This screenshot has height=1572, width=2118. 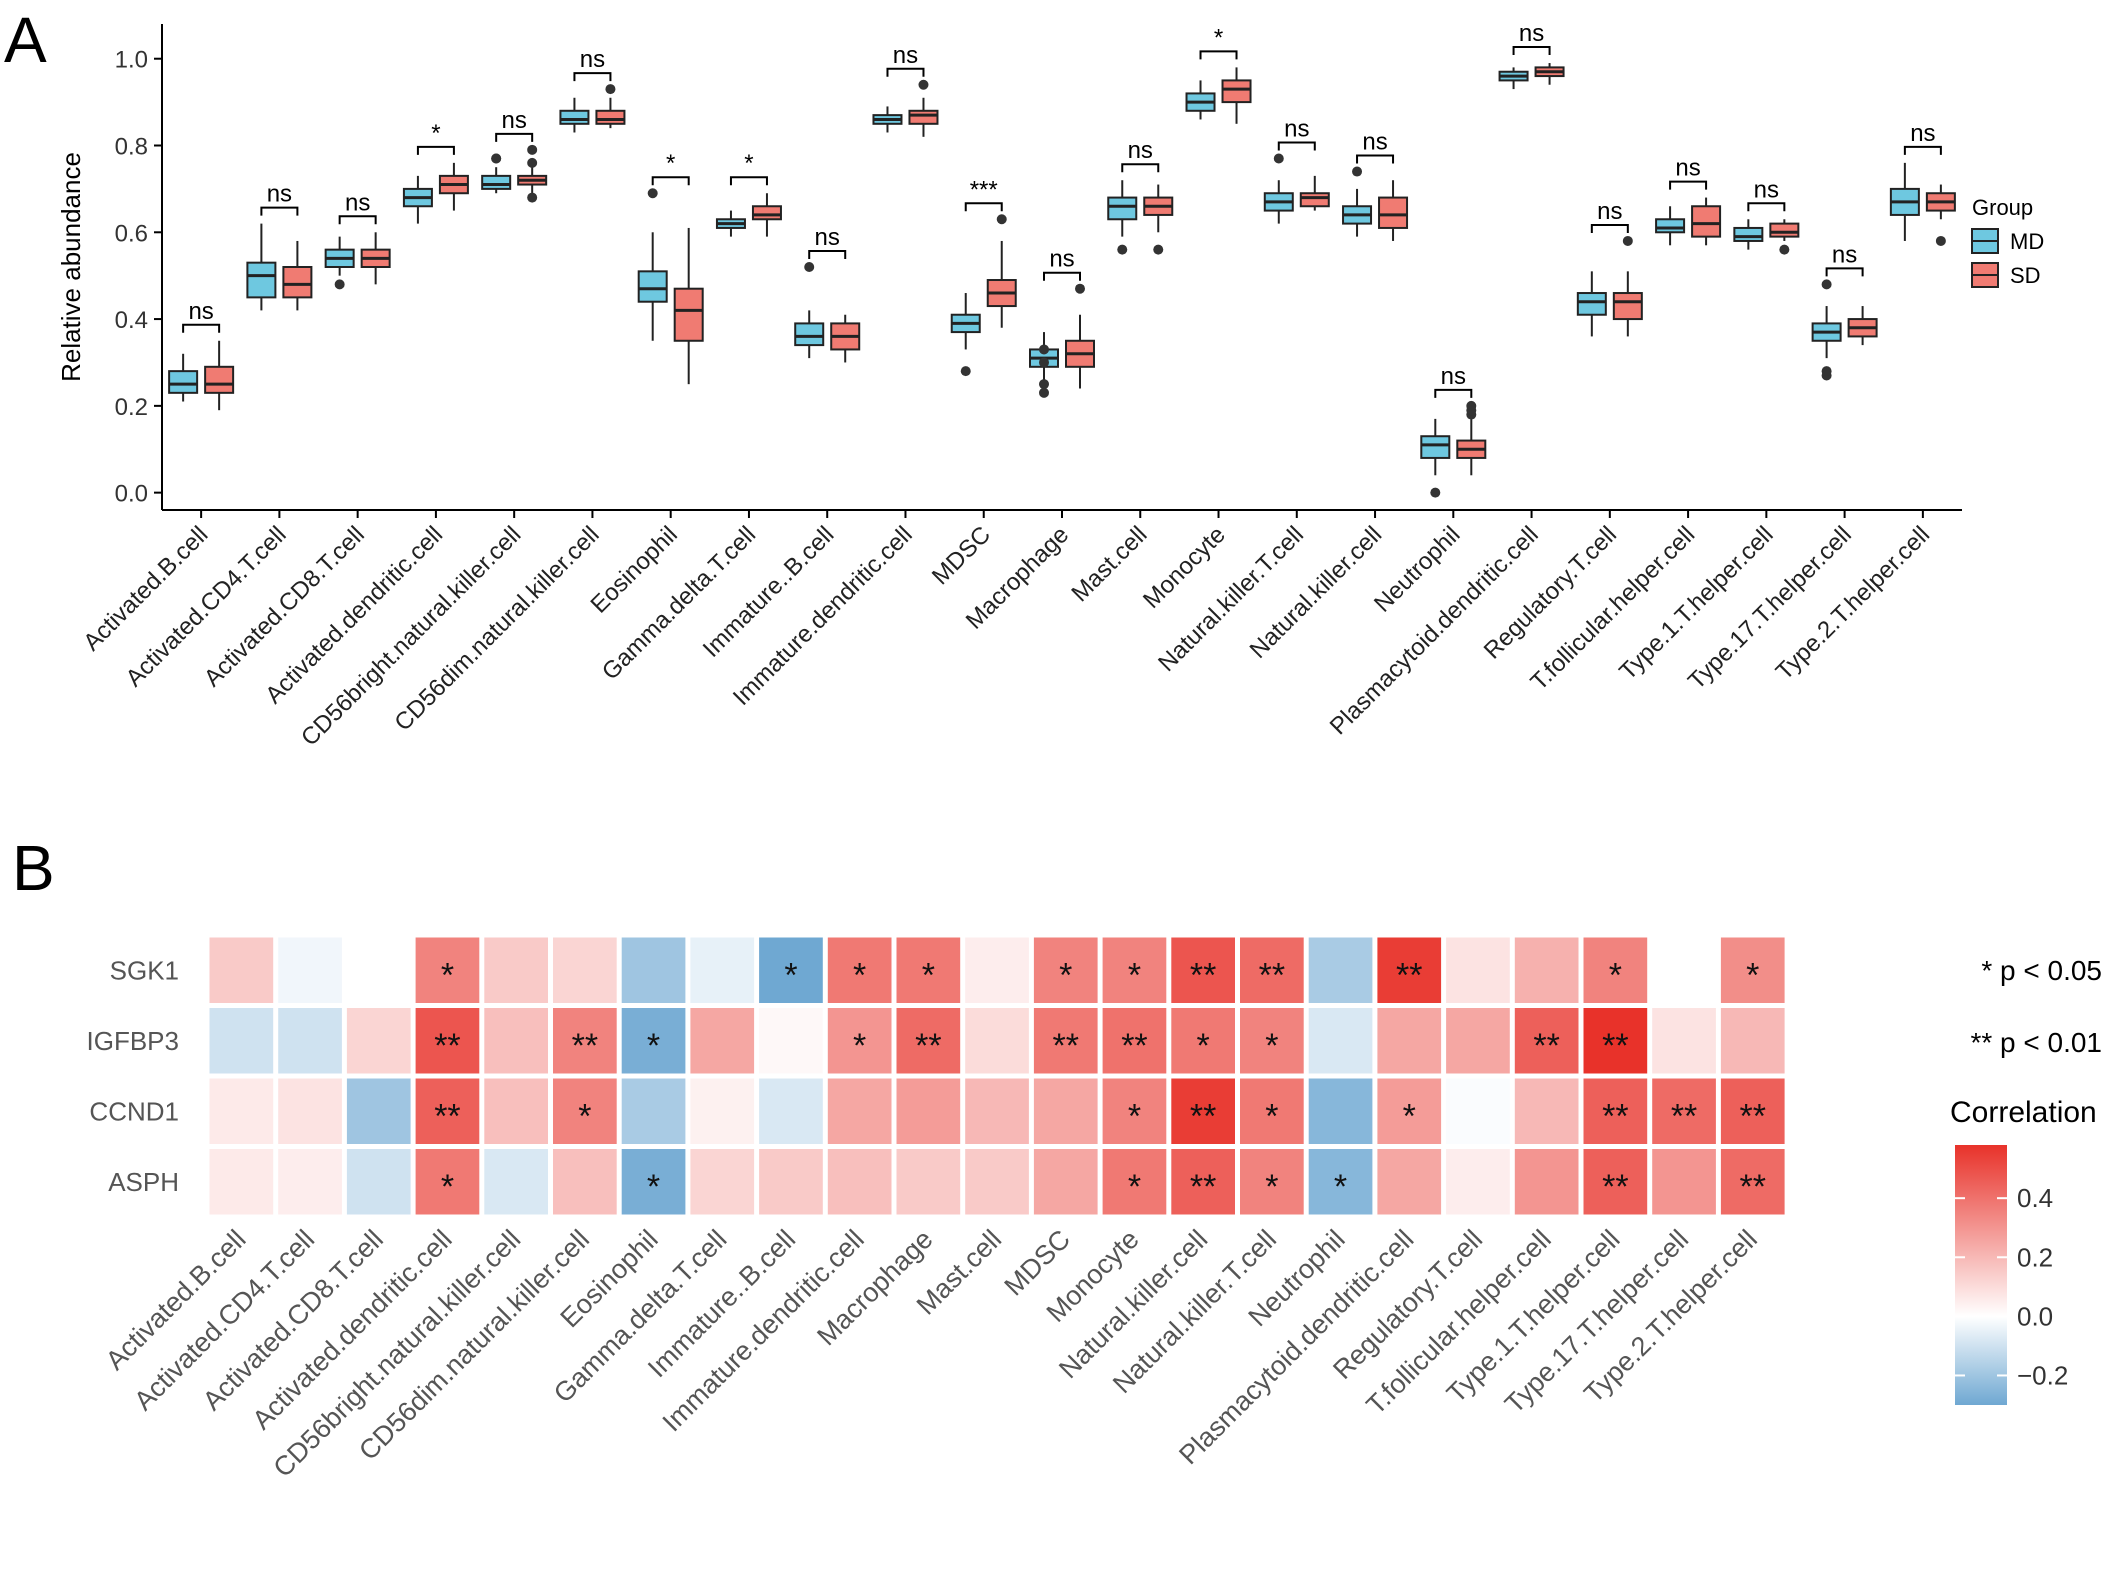 I want to click on y-tick-label-4: 0.8, so click(x=131, y=147).